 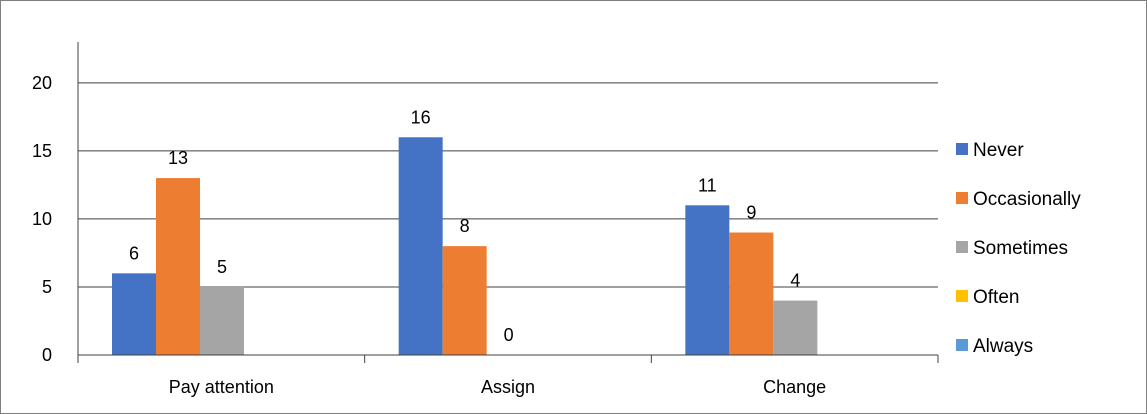 I want to click on legend: Never Occasionally Sometimes Often Always, so click(x=1018, y=248).